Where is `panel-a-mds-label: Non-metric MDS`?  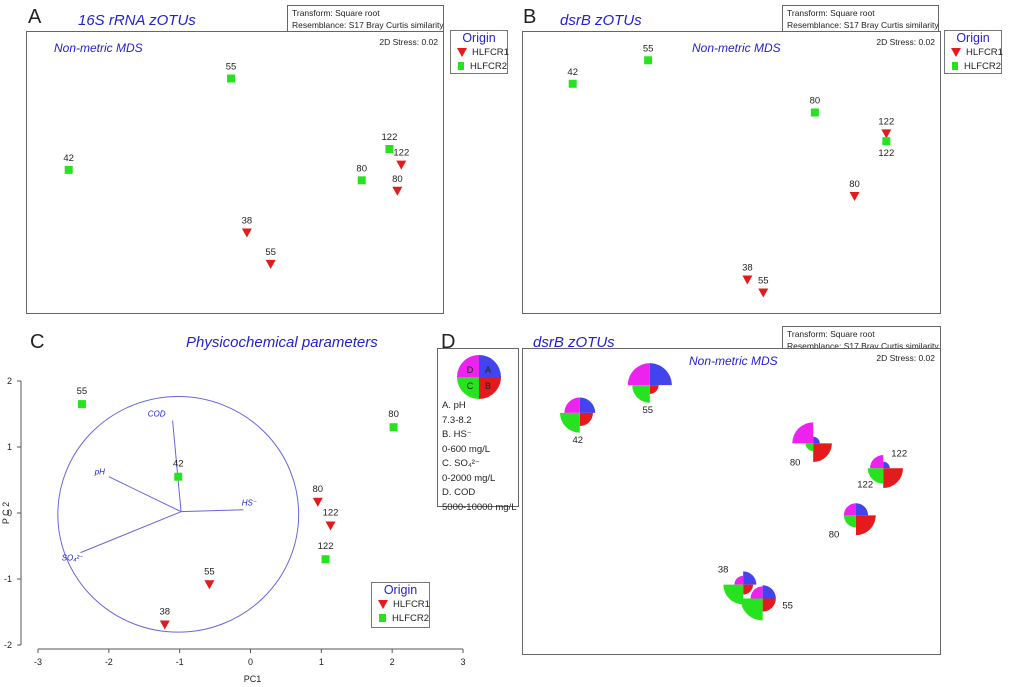 panel-a-mds-label: Non-metric MDS is located at coordinates (98, 48).